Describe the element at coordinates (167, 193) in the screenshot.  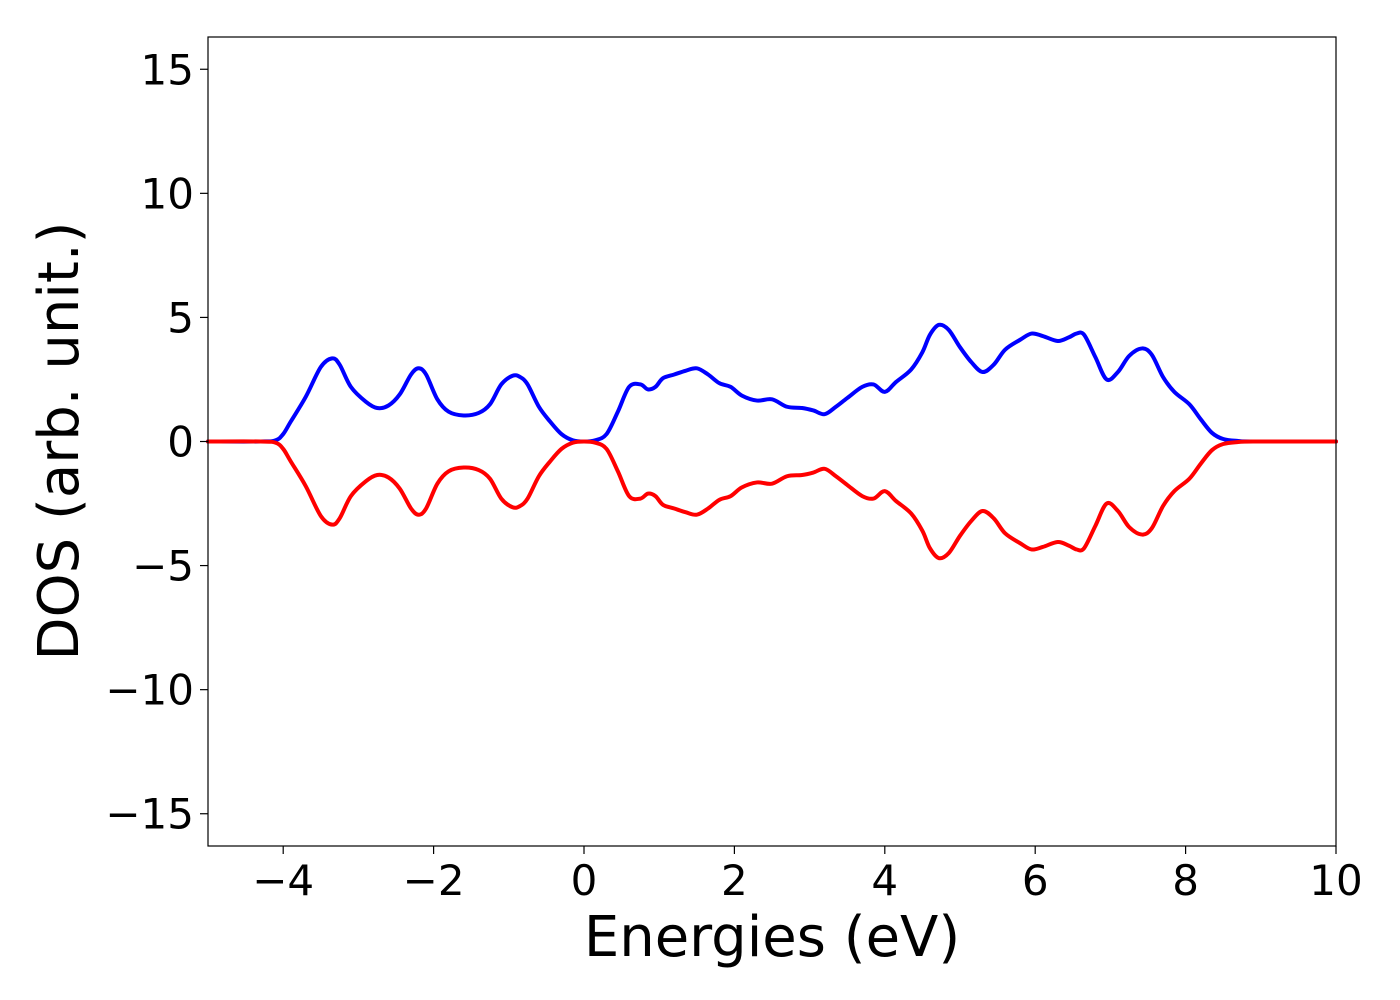
I see `y-tick-label: 10` at that location.